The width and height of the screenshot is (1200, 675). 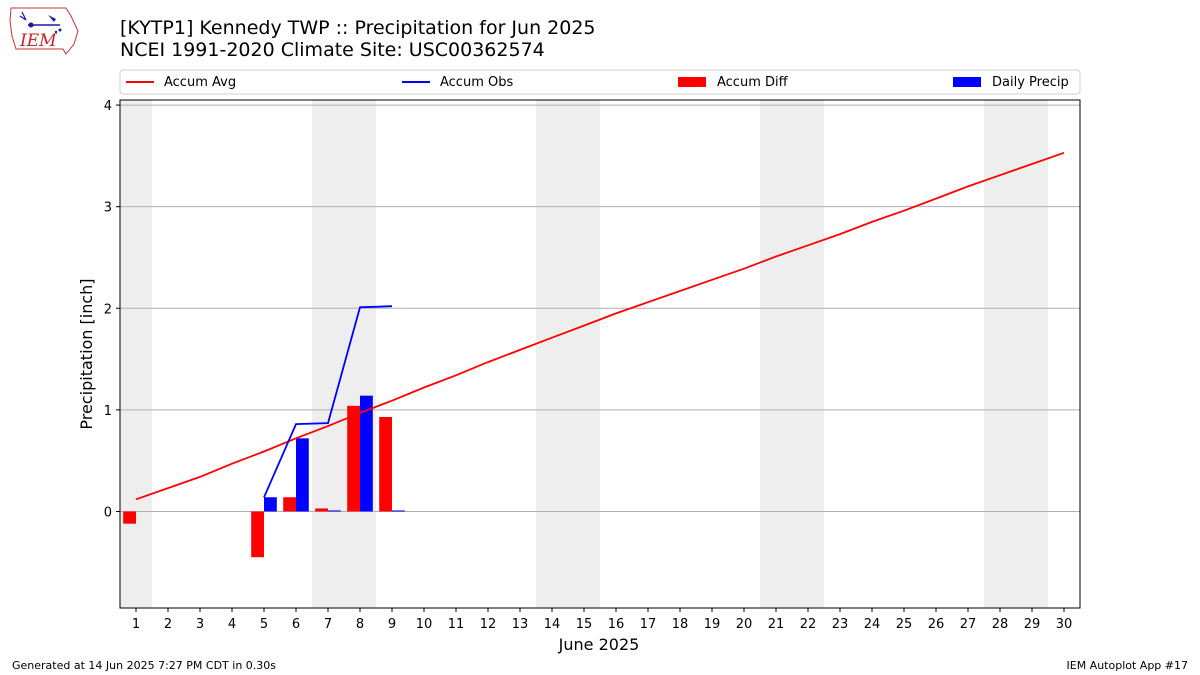 I want to click on xtick-label-19: 19, so click(x=712, y=624).